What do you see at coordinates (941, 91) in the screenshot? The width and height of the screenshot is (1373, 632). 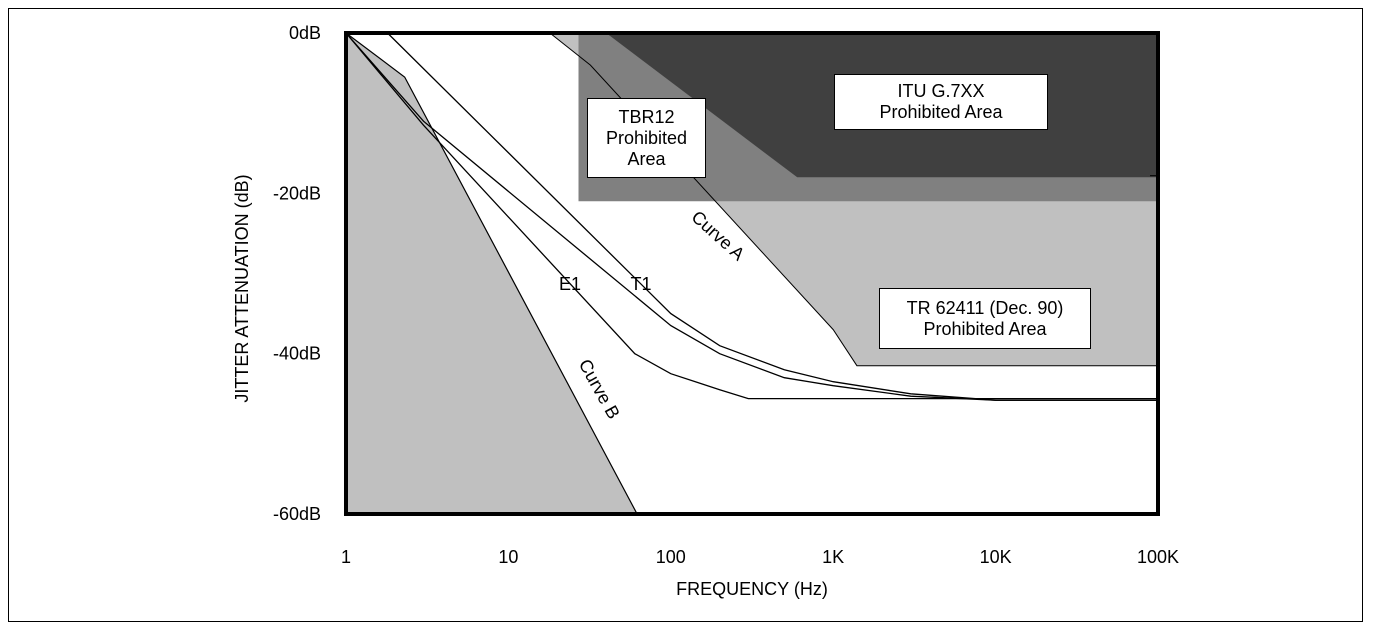 I see `itu-label-line: ITU G.7XX` at bounding box center [941, 91].